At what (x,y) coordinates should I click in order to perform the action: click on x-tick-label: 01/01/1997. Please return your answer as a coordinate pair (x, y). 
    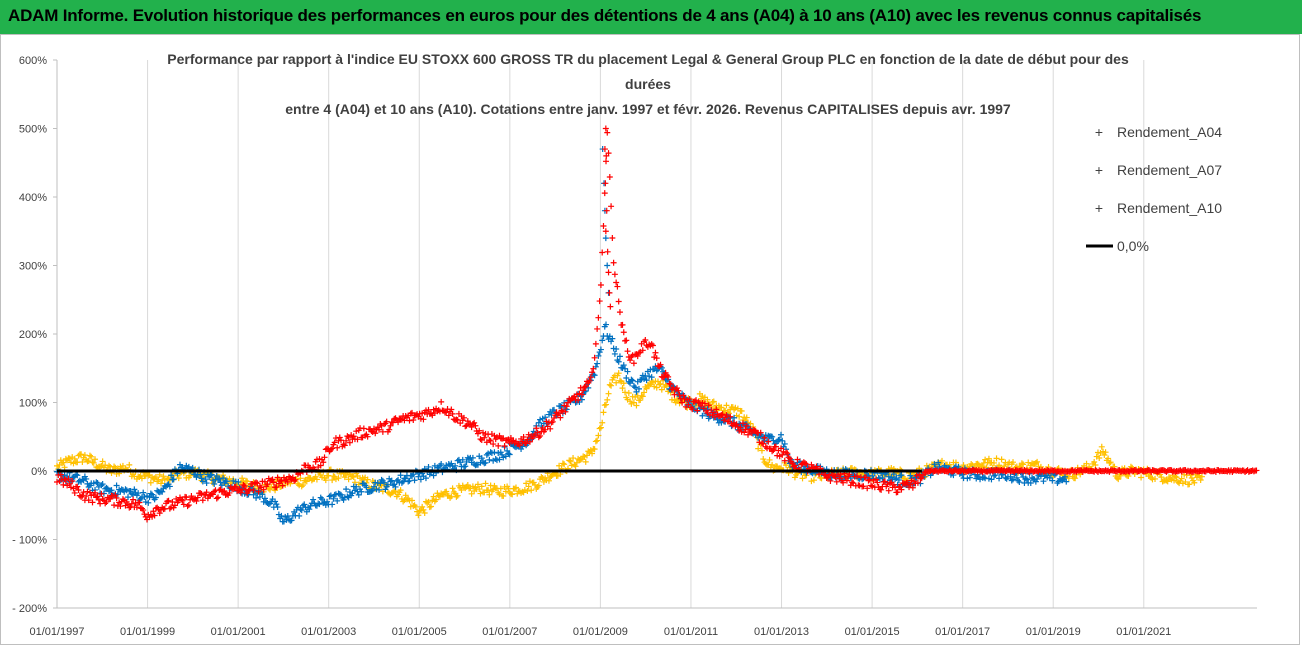
    Looking at the image, I should click on (56, 632).